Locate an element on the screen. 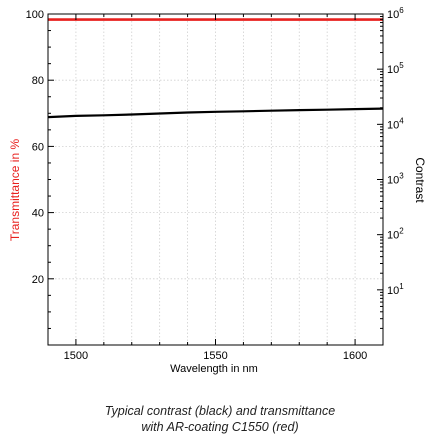  caption-line-2: with AR-coating C1550 (red) is located at coordinates (220, 427).